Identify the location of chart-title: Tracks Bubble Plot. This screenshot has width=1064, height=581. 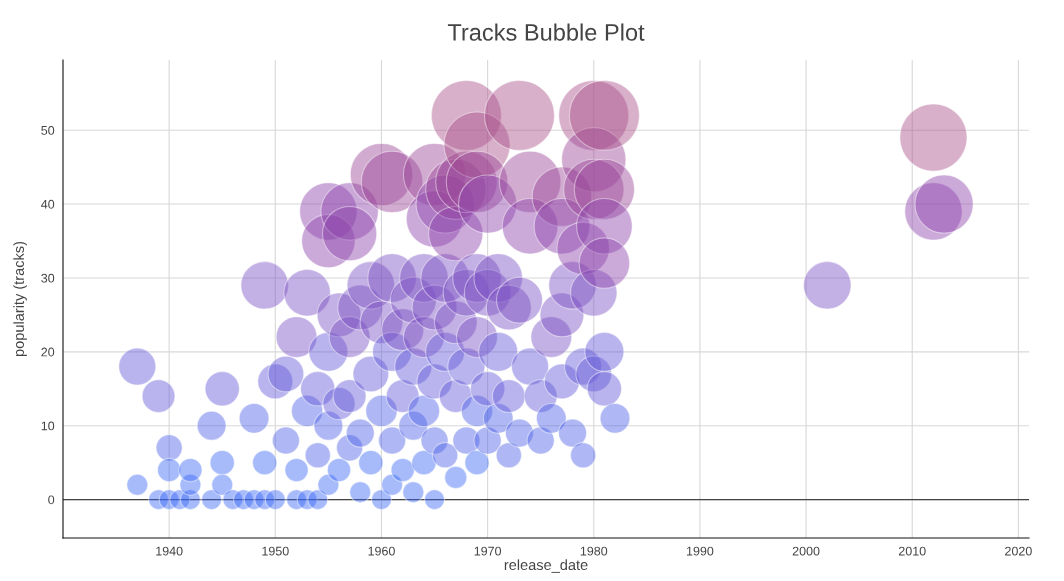
(546, 32).